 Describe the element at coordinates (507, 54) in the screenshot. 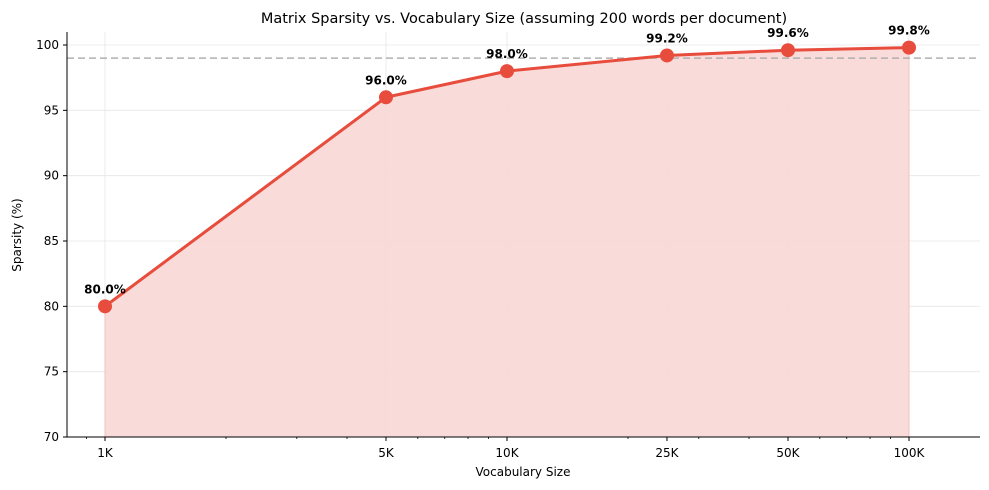

I see `data-label: 98.0%` at that location.